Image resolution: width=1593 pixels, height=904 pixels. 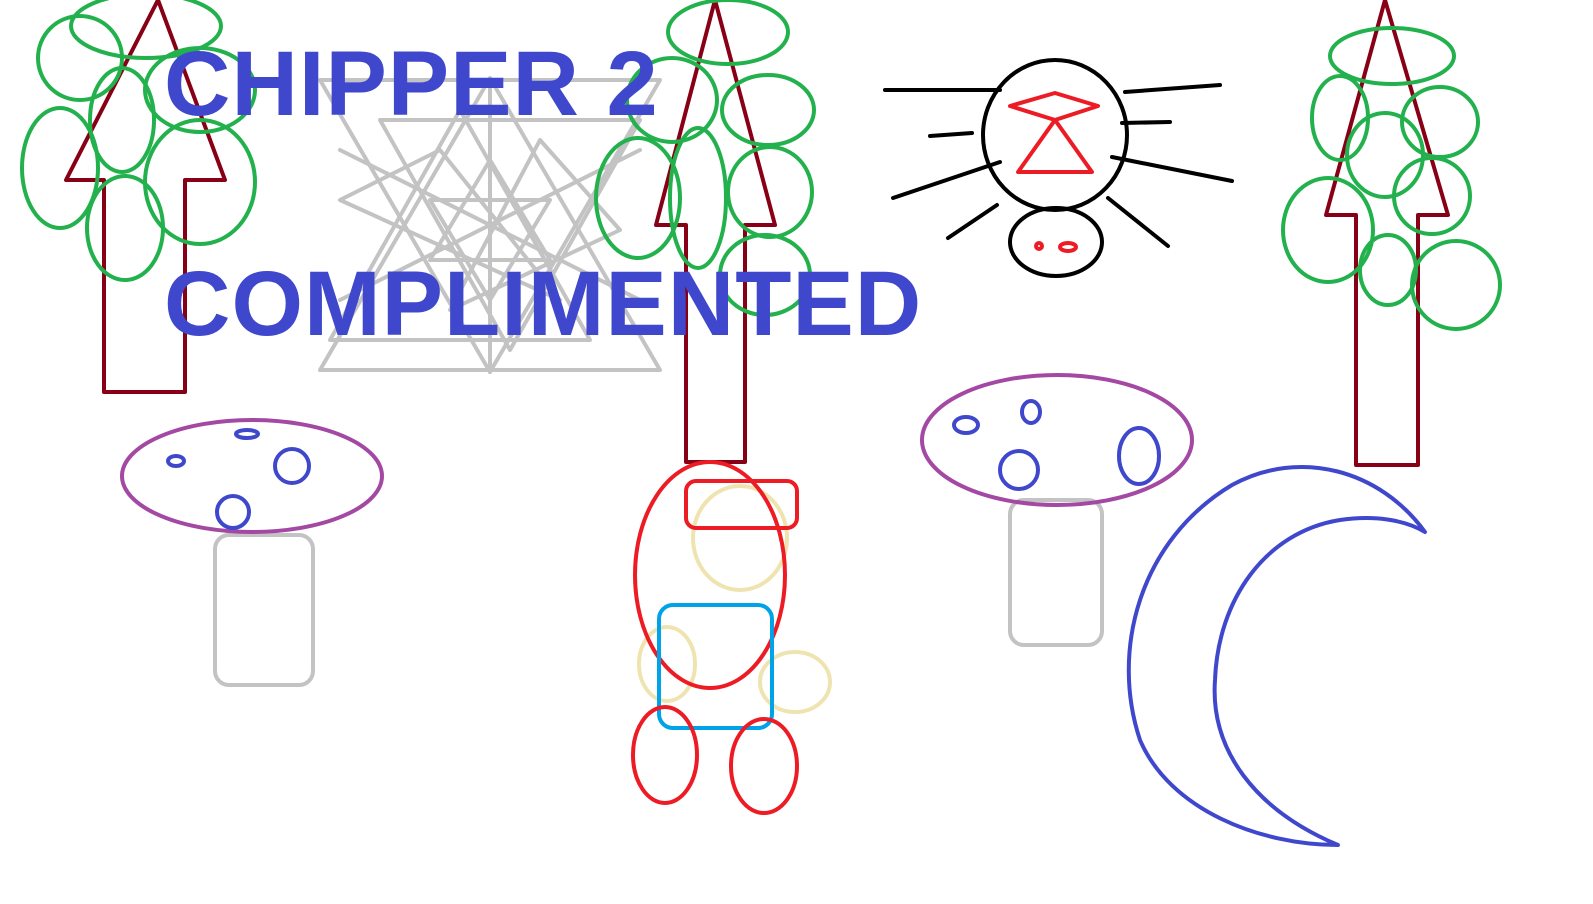 What do you see at coordinates (543, 304) in the screenshot?
I see `game-title-line-2: COMPLIMENTED` at bounding box center [543, 304].